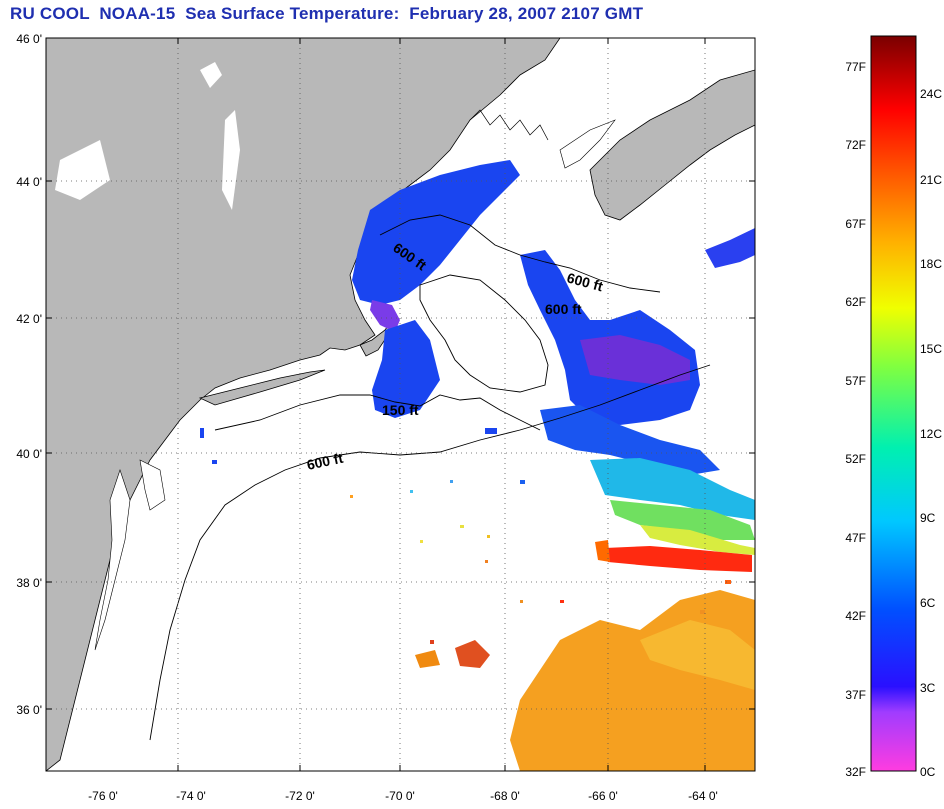  What do you see at coordinates (406, 369) in the screenshot?
I see `sst-nantucket-shoals` at bounding box center [406, 369].